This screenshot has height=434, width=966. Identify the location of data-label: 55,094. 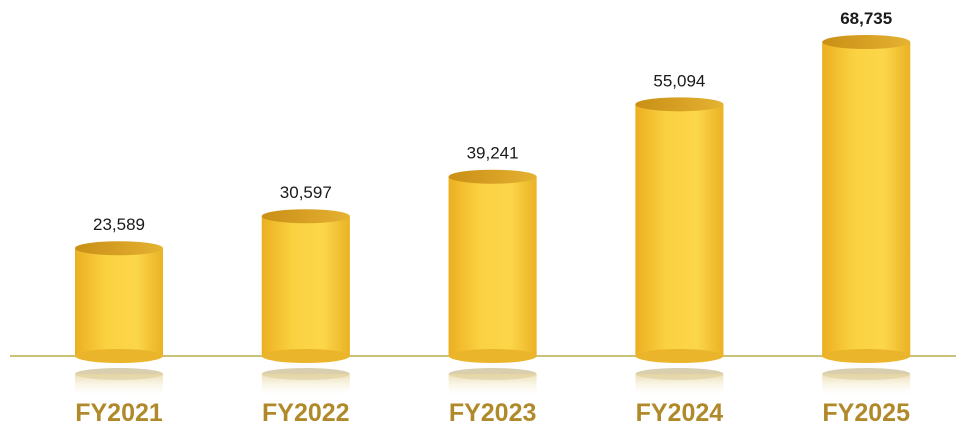
(679, 80).